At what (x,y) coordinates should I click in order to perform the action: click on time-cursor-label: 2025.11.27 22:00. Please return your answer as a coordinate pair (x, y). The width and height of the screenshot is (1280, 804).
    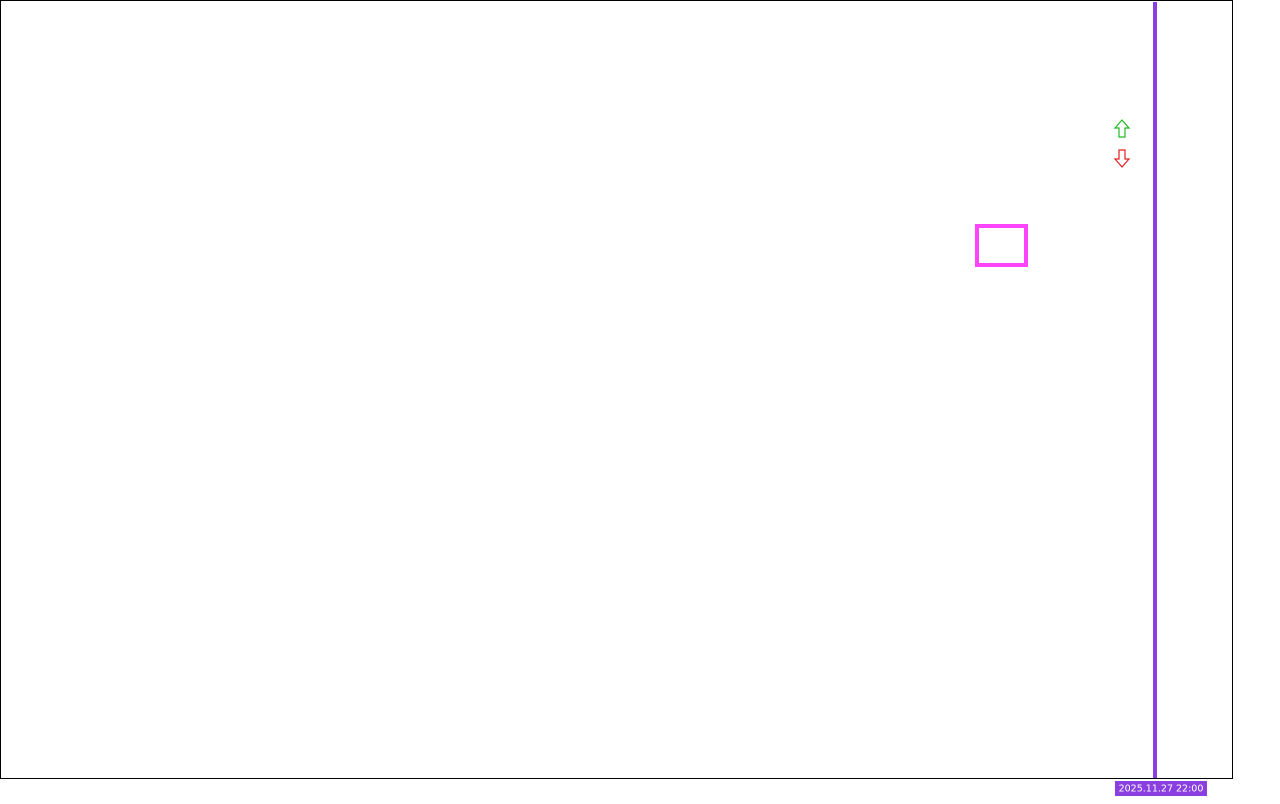
    Looking at the image, I should click on (1161, 789).